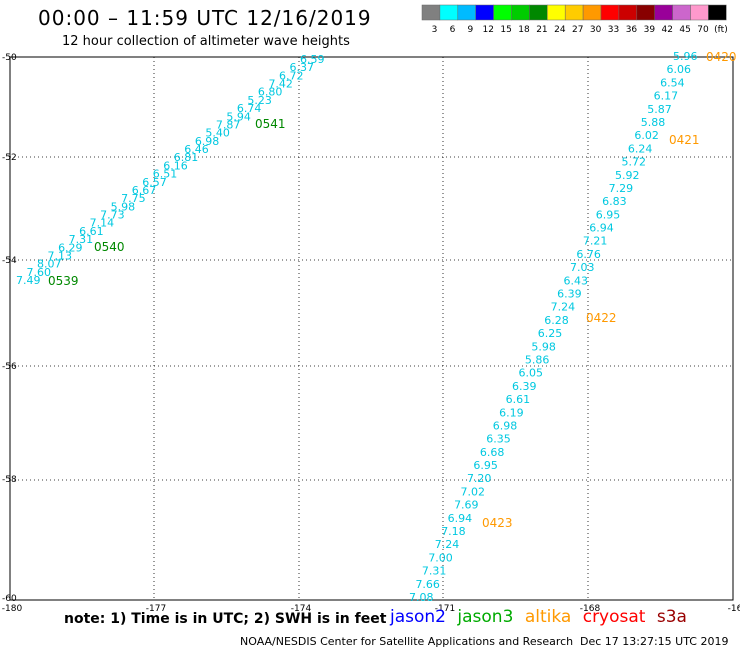 This screenshot has height=650, width=740. What do you see at coordinates (479, 478) in the screenshot?
I see `wave-height-label: 7.20` at bounding box center [479, 478].